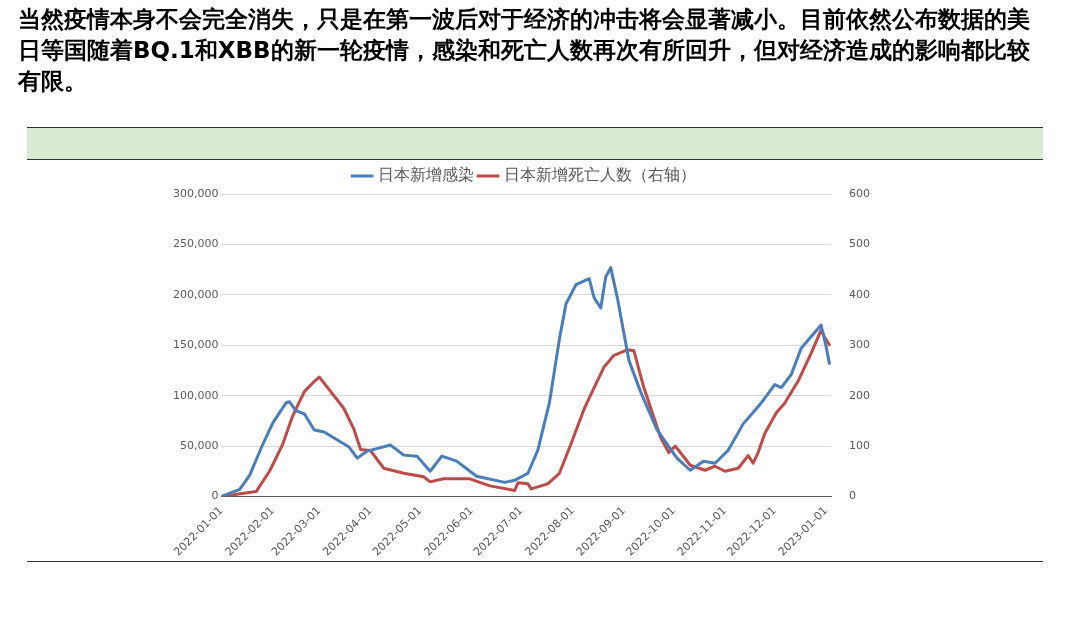  I want to click on y2-tick-label: 100, so click(859, 445).